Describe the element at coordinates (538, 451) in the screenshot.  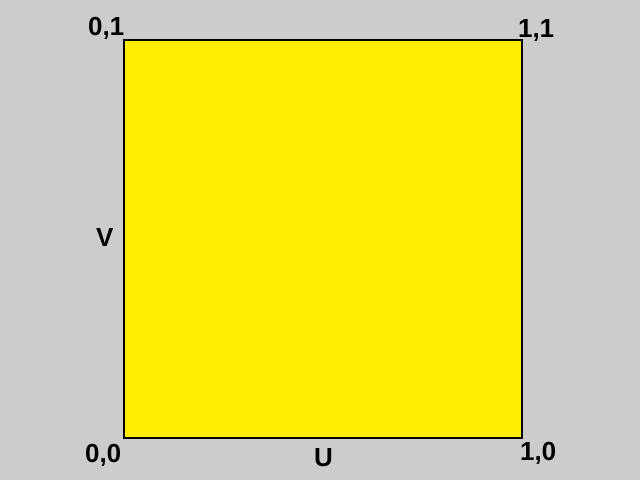
I see `corner-label-bottom-right: 1,0` at that location.